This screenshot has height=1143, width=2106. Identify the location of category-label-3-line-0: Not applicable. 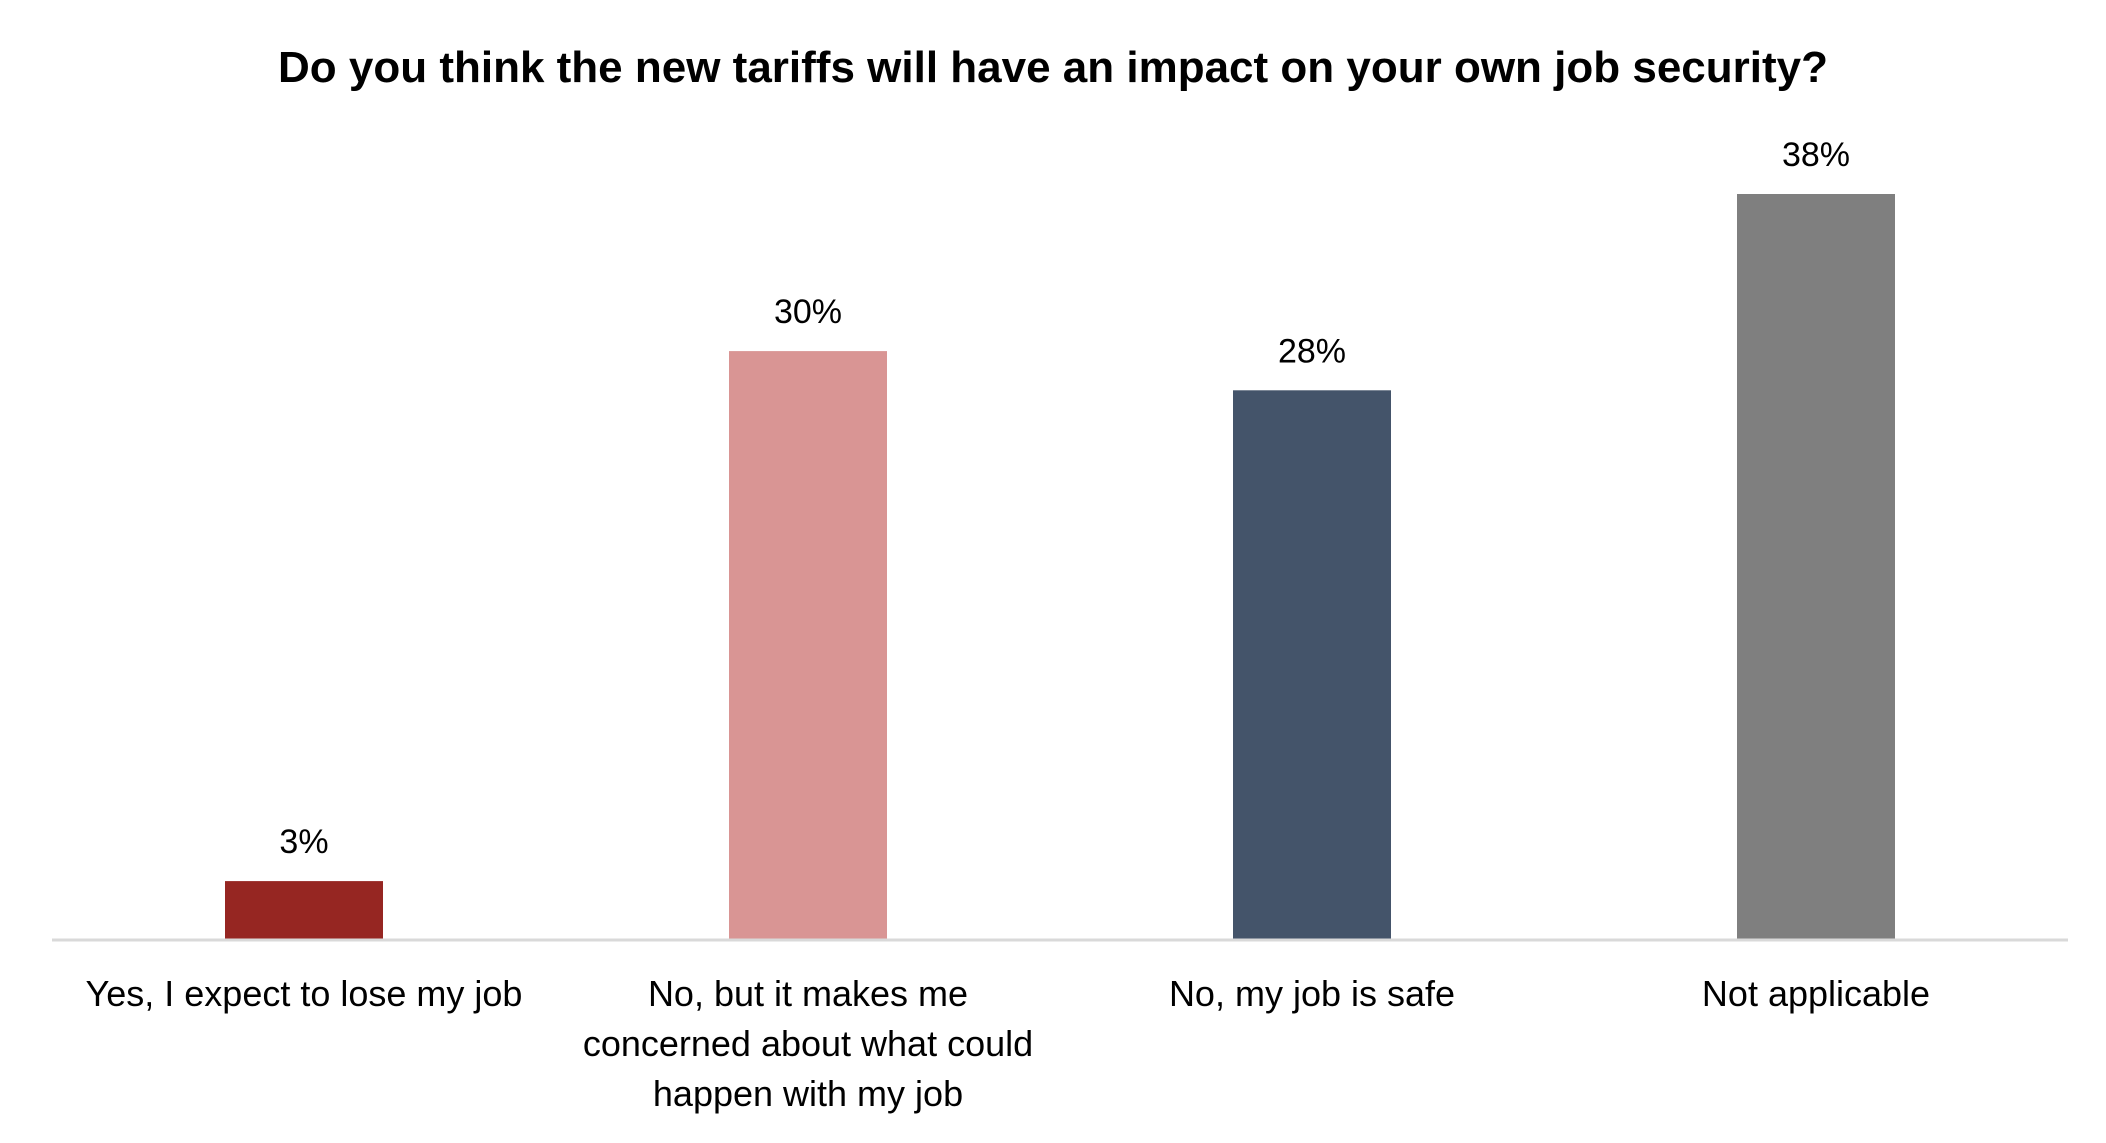
(1816, 993).